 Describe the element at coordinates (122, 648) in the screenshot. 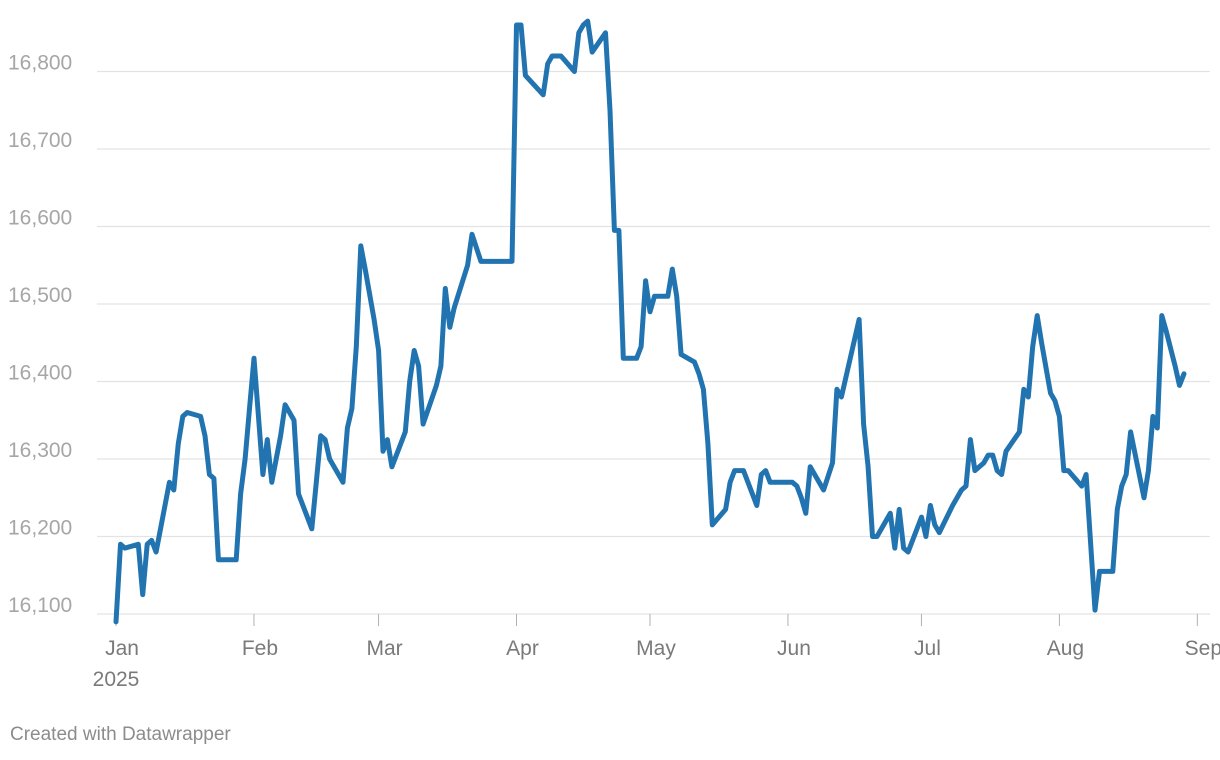

I see `x-tick-label: Jan` at that location.